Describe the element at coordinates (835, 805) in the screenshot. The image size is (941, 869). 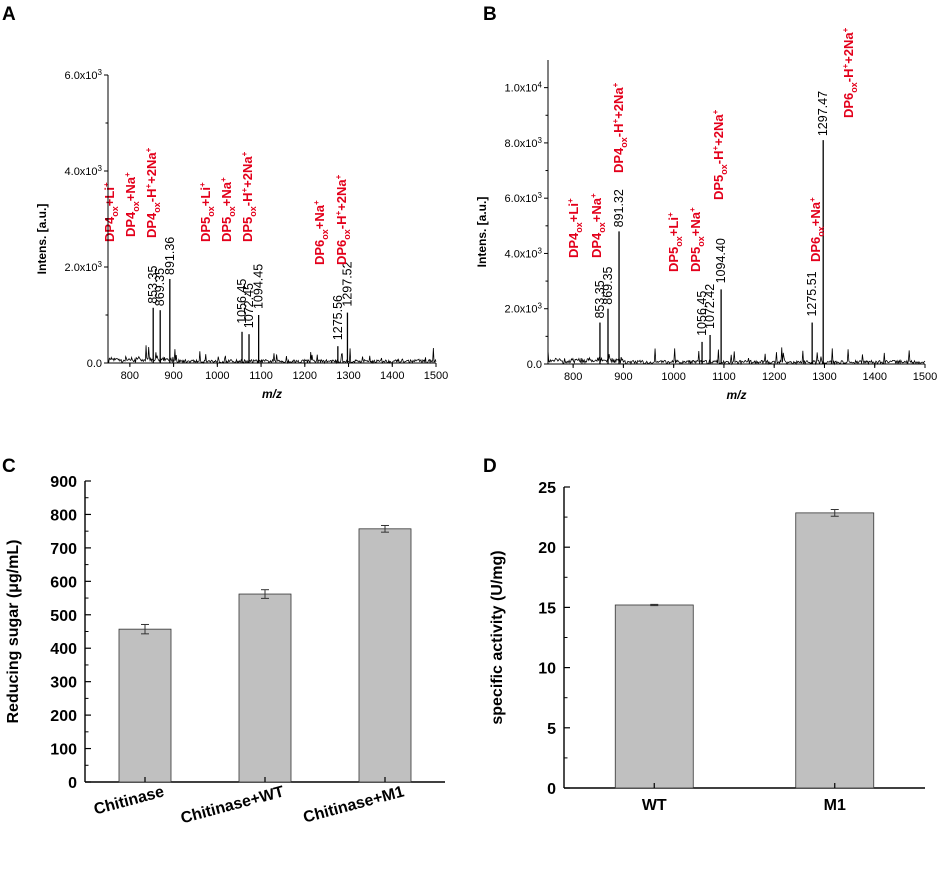
I see `x-tick-label: M1` at that location.